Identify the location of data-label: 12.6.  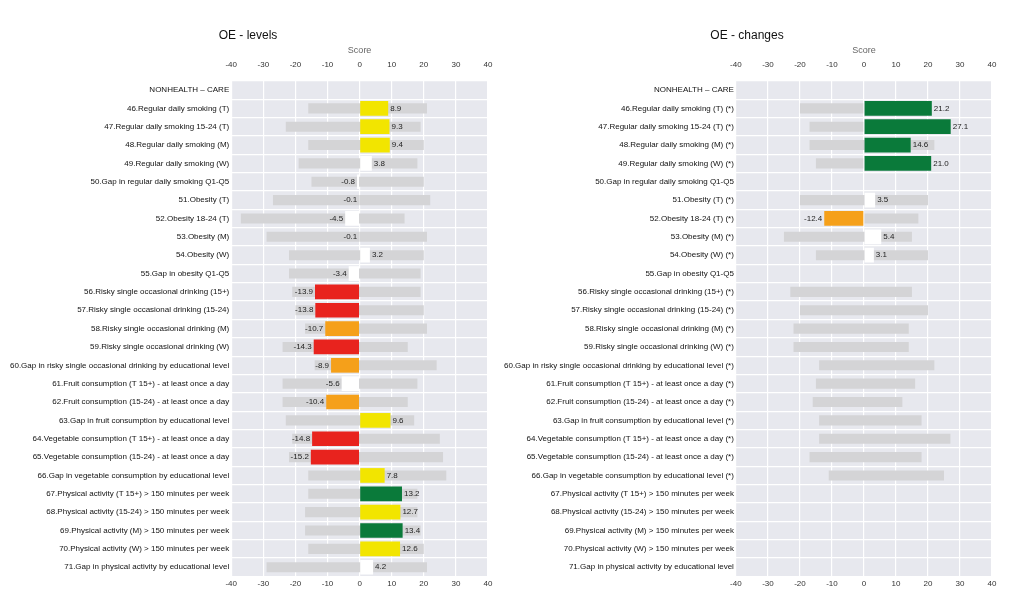
(410, 549).